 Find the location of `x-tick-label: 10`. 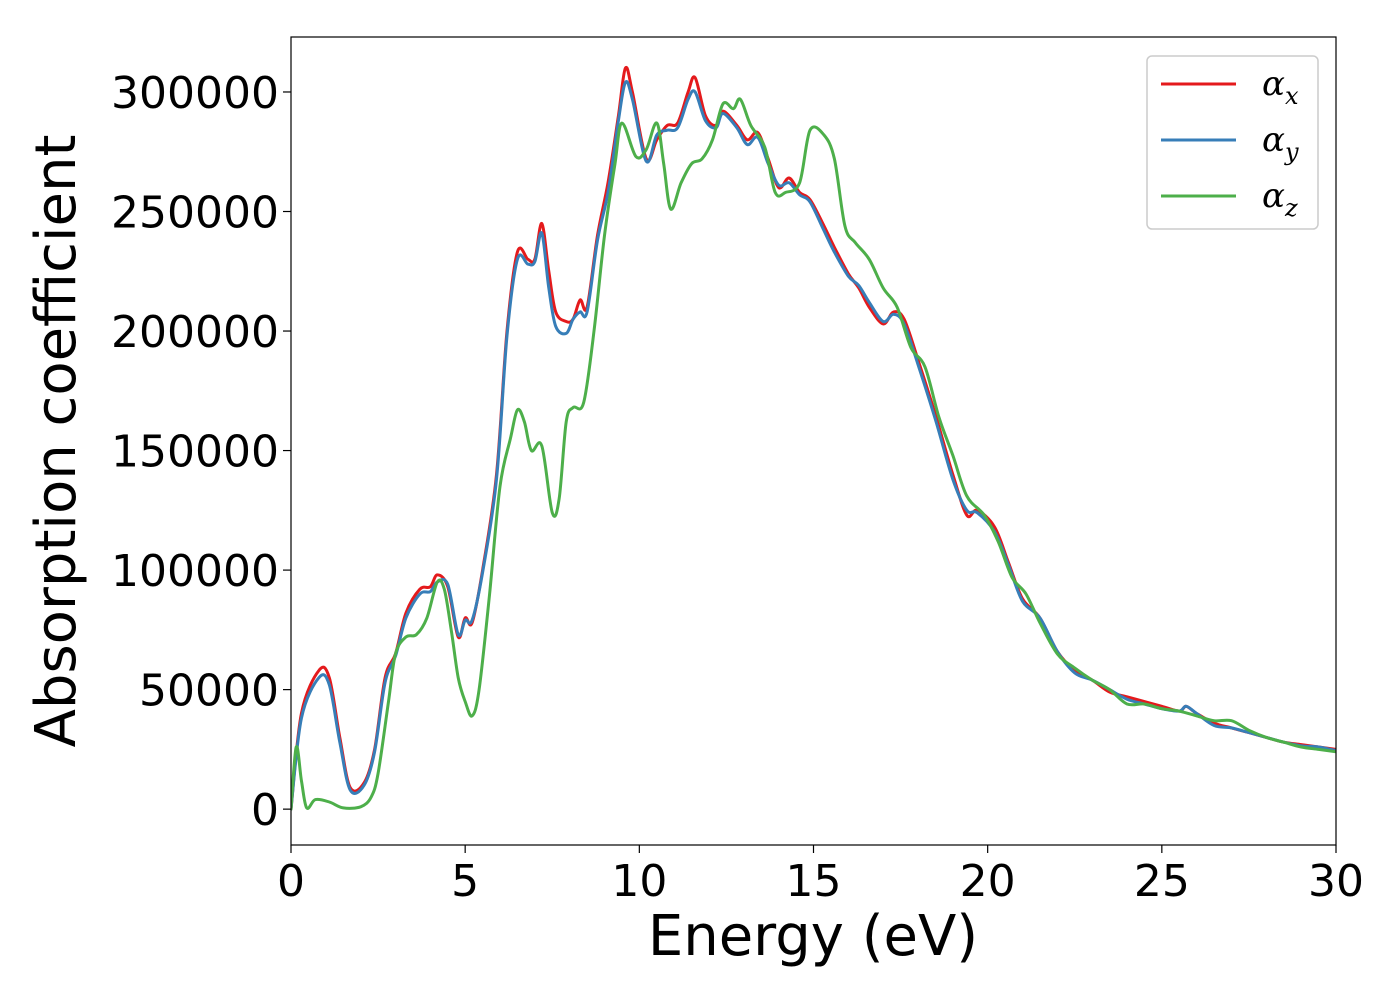

x-tick-label: 10 is located at coordinates (639, 881).